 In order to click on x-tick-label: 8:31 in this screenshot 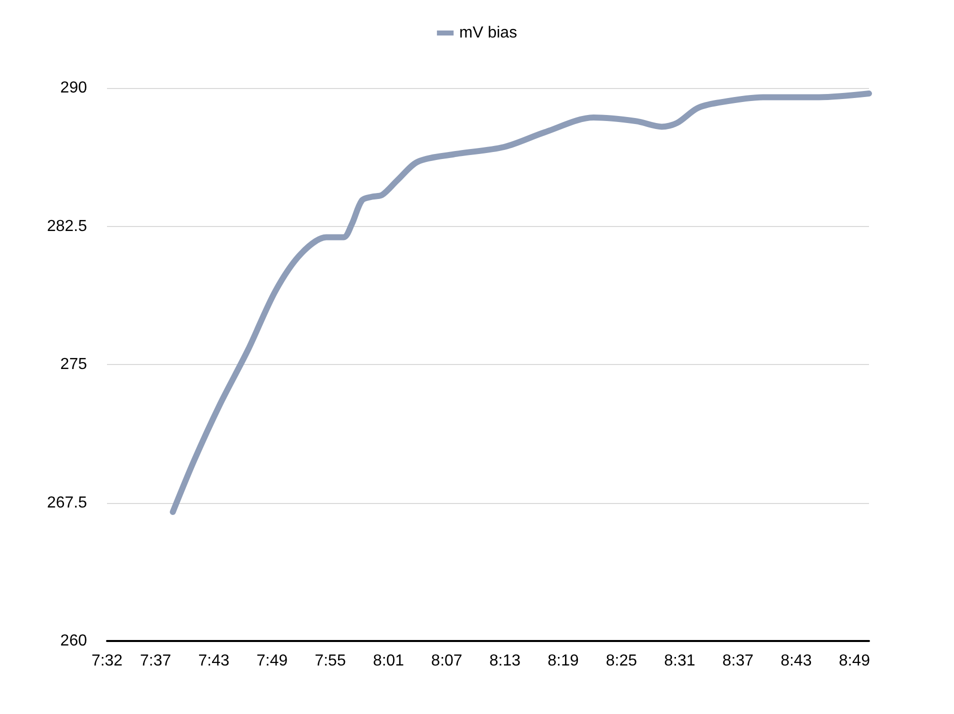, I will do `click(680, 661)`.